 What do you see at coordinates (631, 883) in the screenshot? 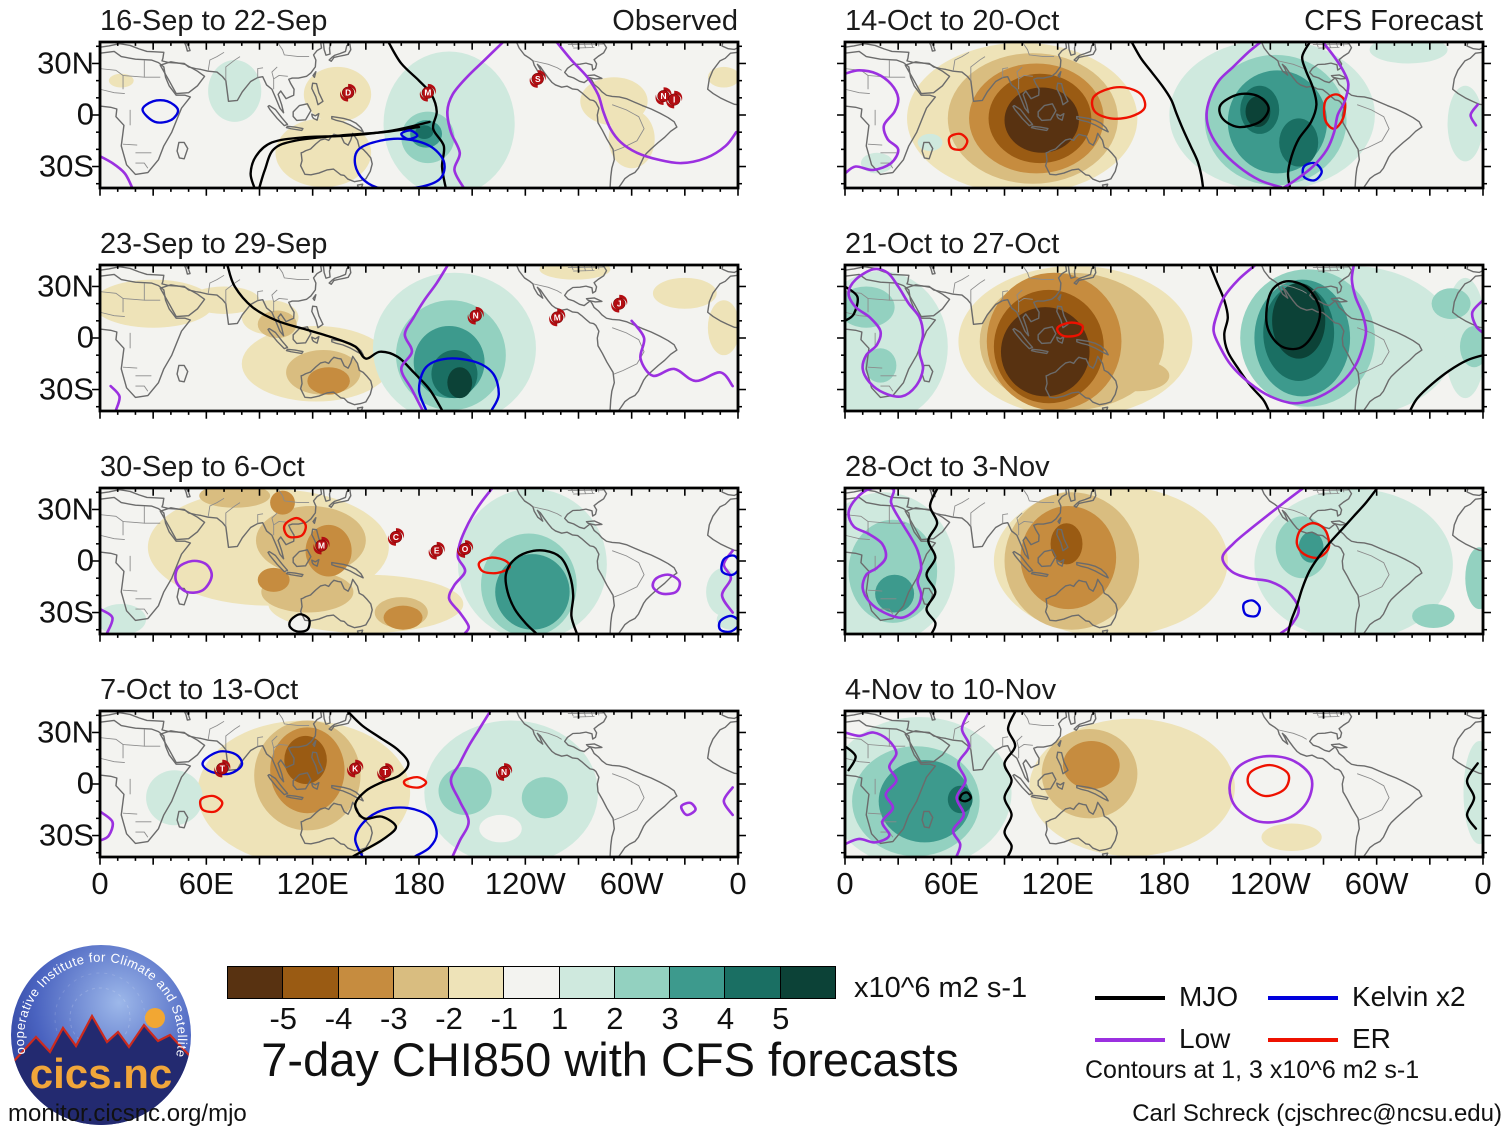
I see `x-axis-label: 60W` at bounding box center [631, 883].